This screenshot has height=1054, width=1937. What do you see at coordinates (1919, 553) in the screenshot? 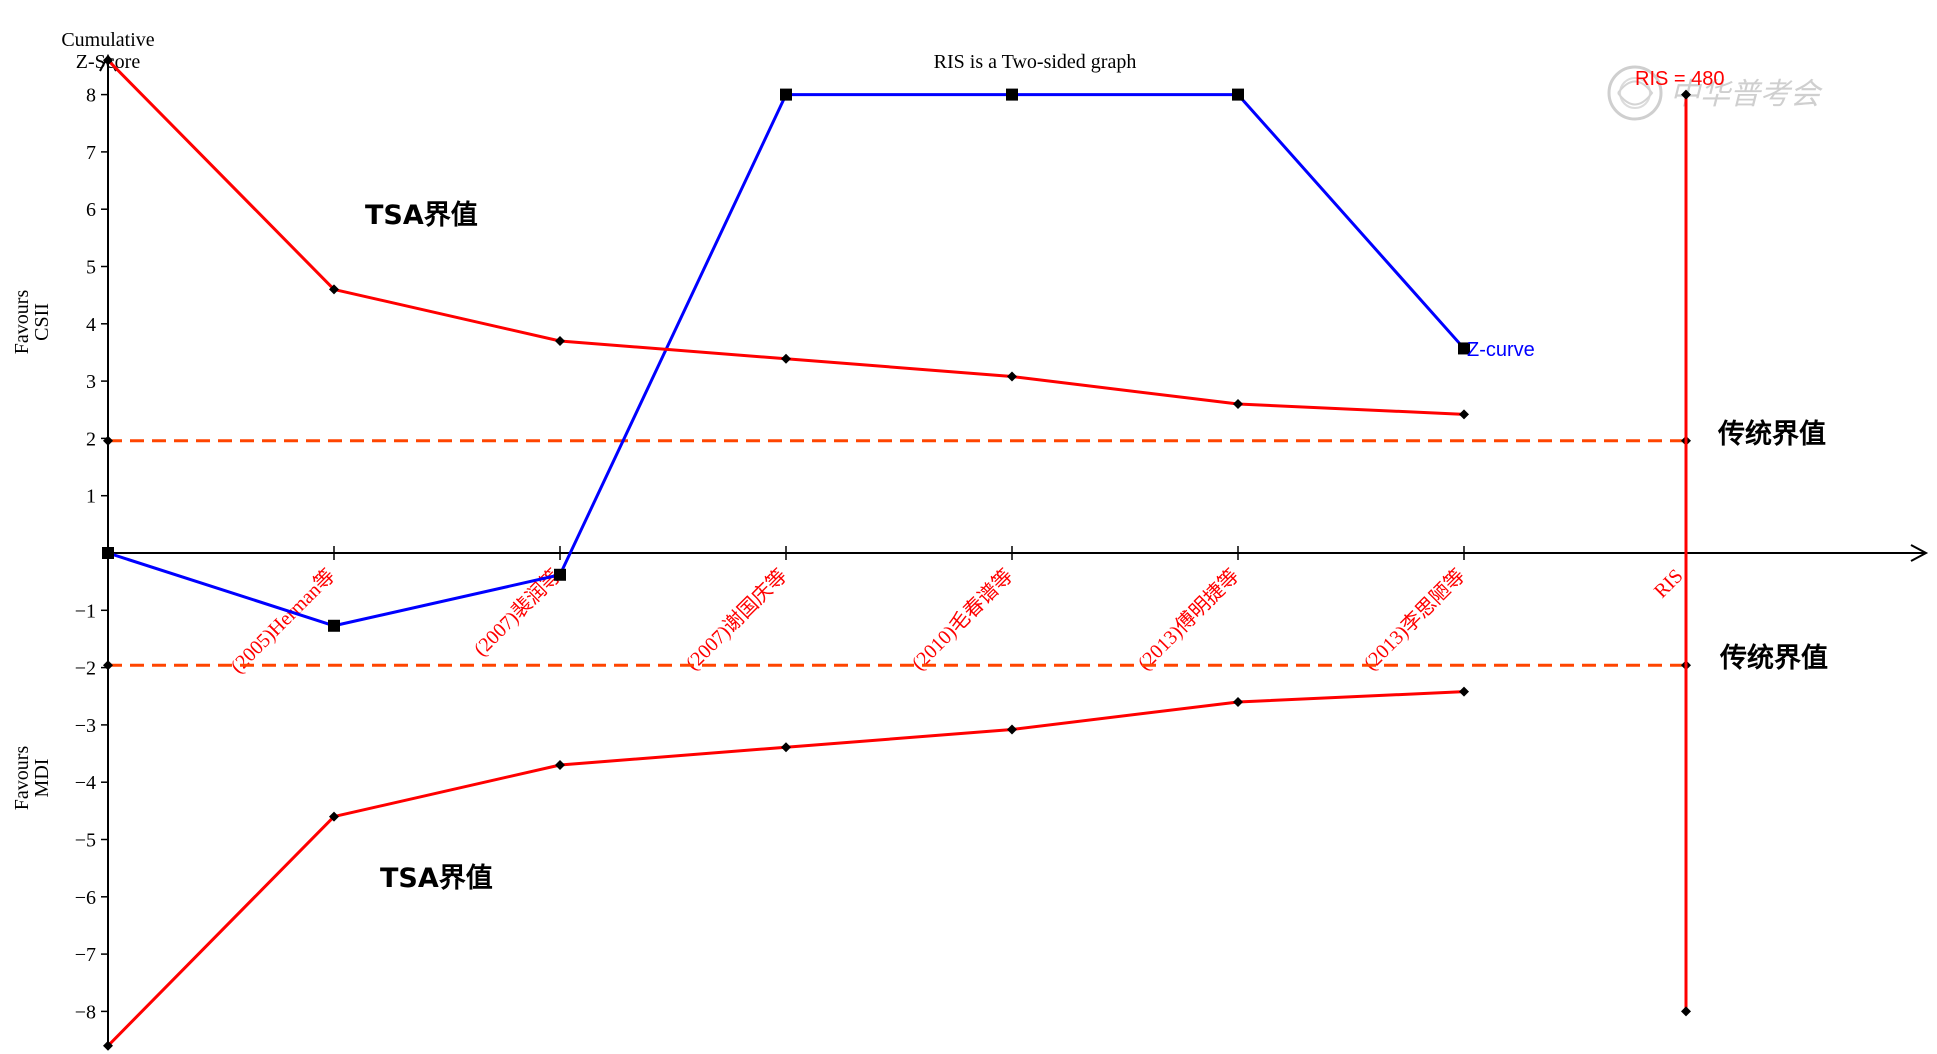
I see `x-axis-arrow` at bounding box center [1919, 553].